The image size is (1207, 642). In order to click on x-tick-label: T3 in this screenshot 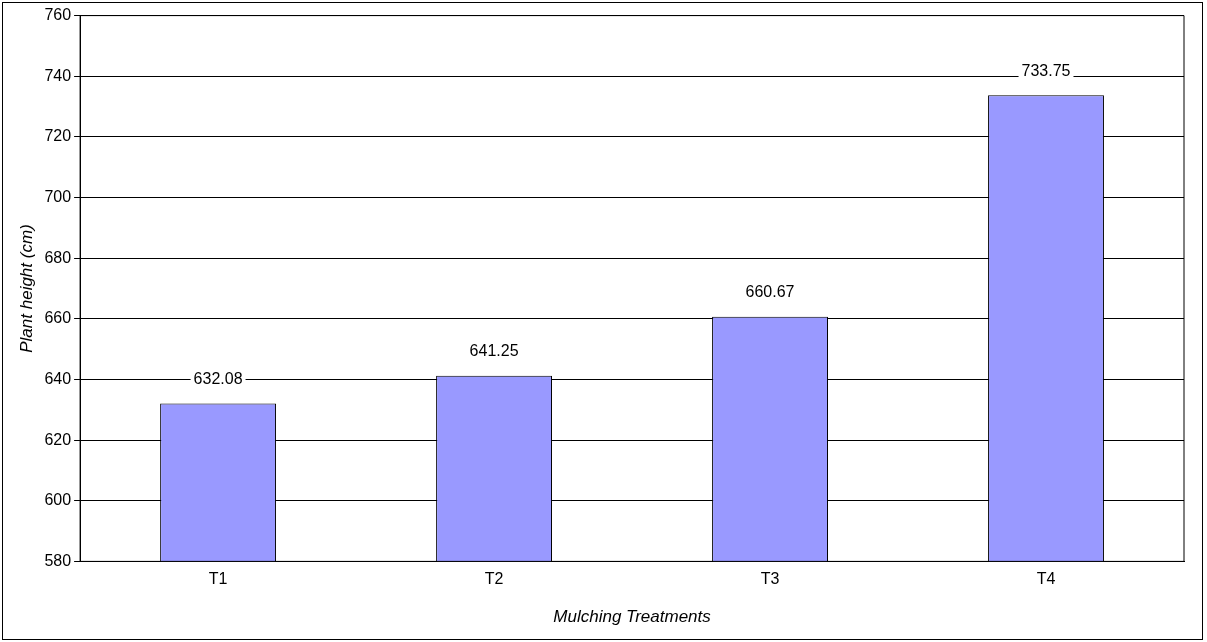, I will do `click(770, 579)`.